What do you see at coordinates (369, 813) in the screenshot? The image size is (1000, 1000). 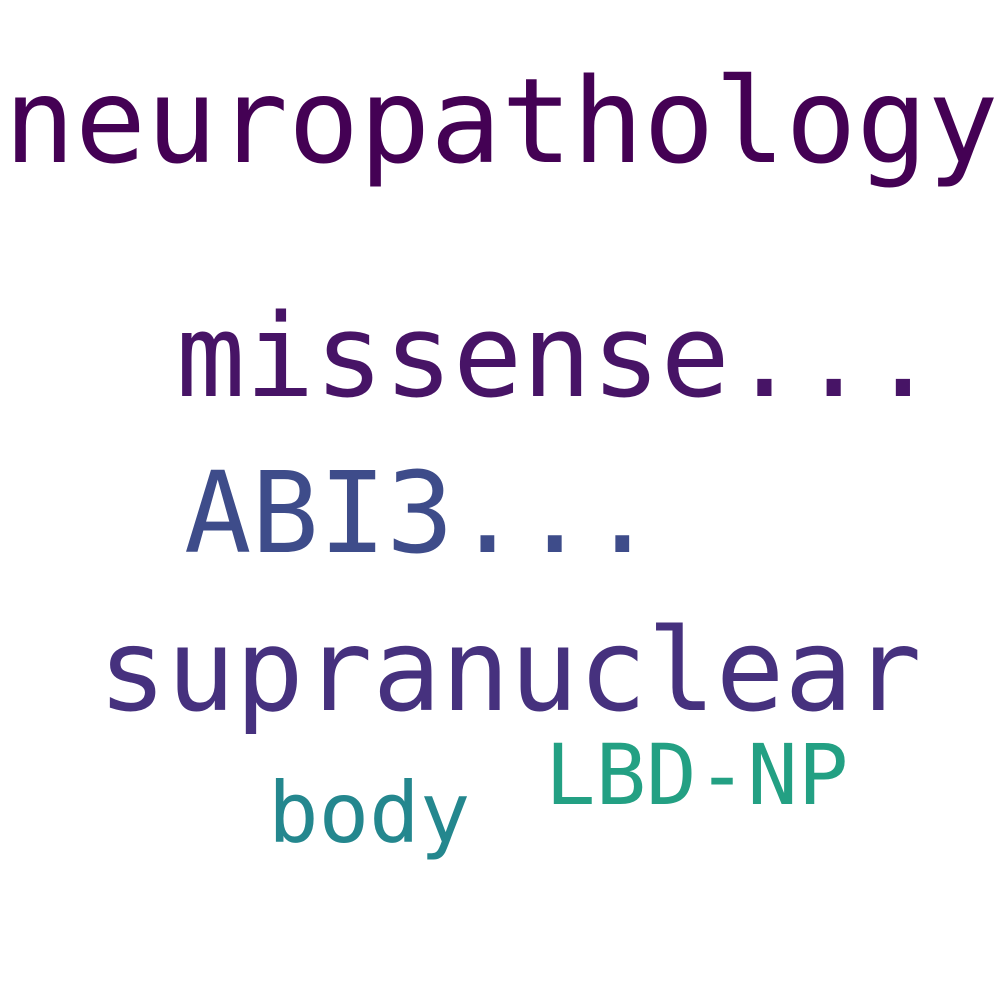 I see `word-body: body` at bounding box center [369, 813].